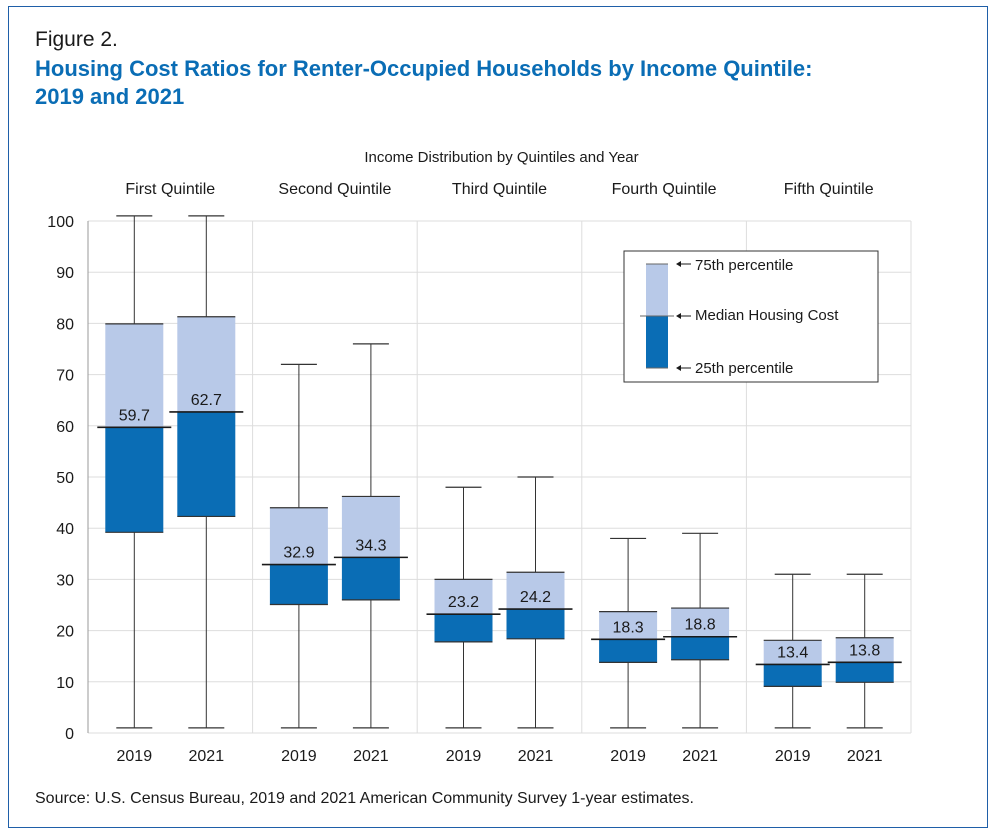  What do you see at coordinates (664, 189) in the screenshot?
I see `group-label: Fourth Quintile` at bounding box center [664, 189].